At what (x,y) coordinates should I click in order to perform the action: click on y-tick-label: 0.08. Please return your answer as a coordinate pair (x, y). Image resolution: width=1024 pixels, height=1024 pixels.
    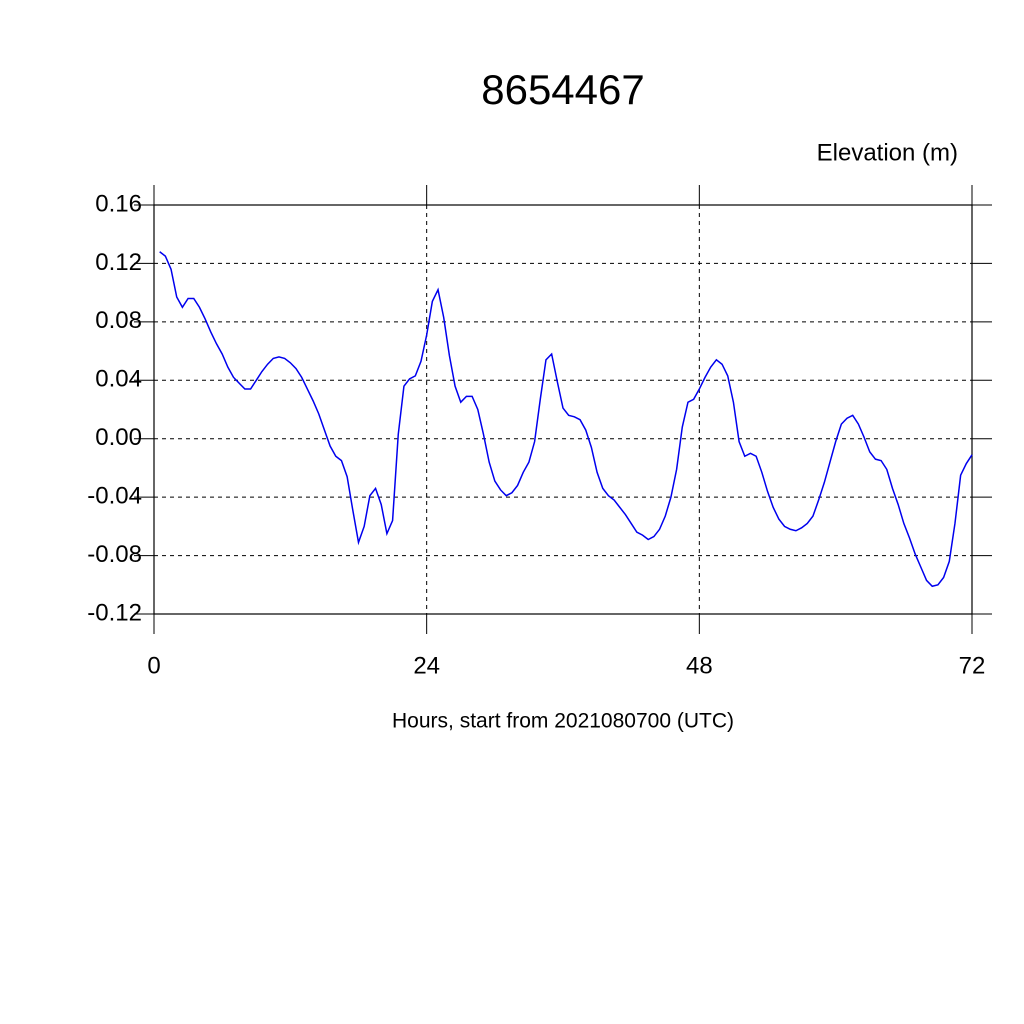
    Looking at the image, I should click on (118, 320).